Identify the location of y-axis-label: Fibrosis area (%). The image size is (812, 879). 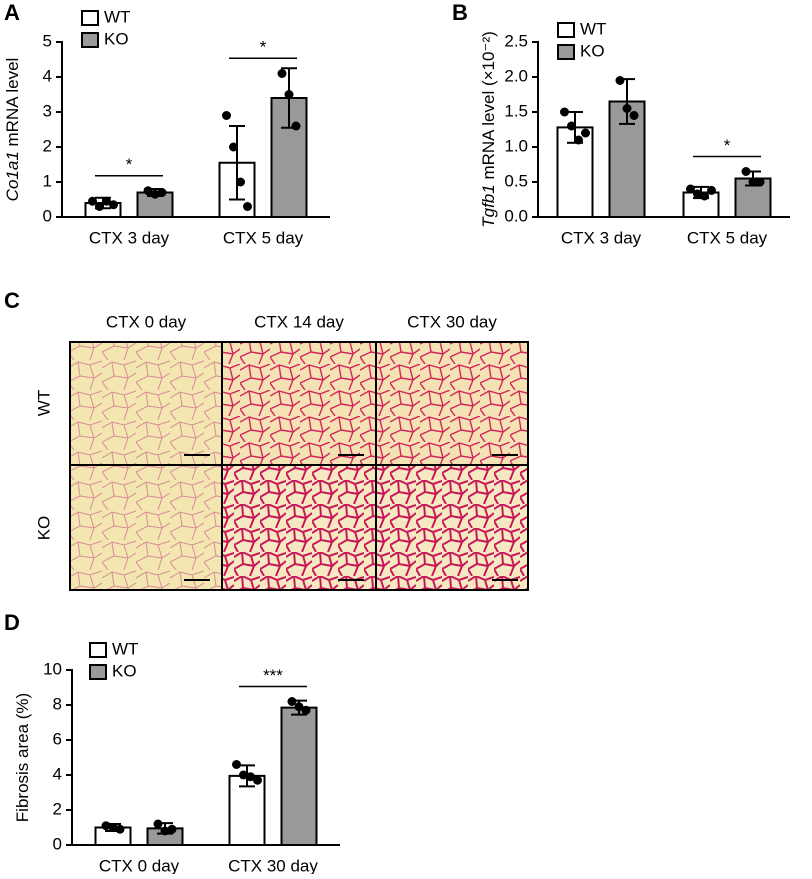
(22, 757).